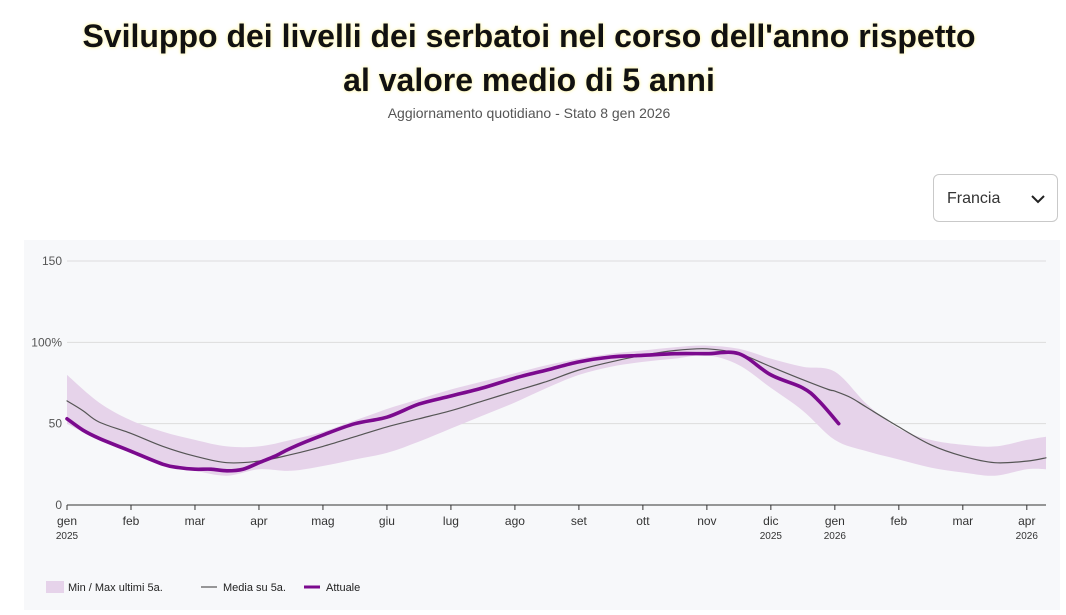  What do you see at coordinates (579, 521) in the screenshot?
I see `x-tick-label: set` at bounding box center [579, 521].